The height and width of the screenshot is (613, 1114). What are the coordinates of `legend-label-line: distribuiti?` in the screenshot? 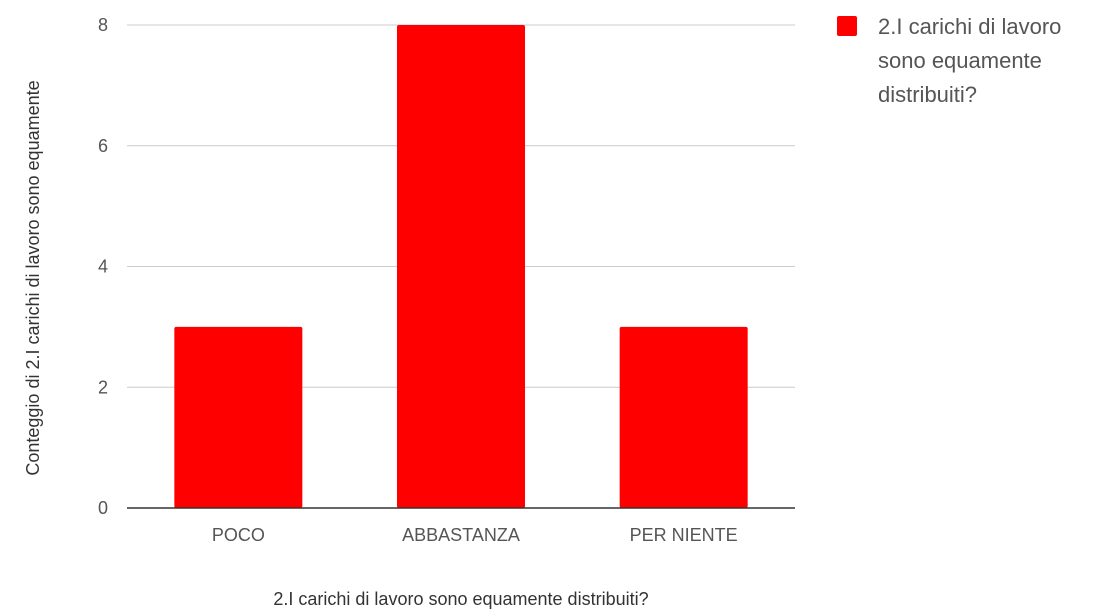 It's located at (927, 94).